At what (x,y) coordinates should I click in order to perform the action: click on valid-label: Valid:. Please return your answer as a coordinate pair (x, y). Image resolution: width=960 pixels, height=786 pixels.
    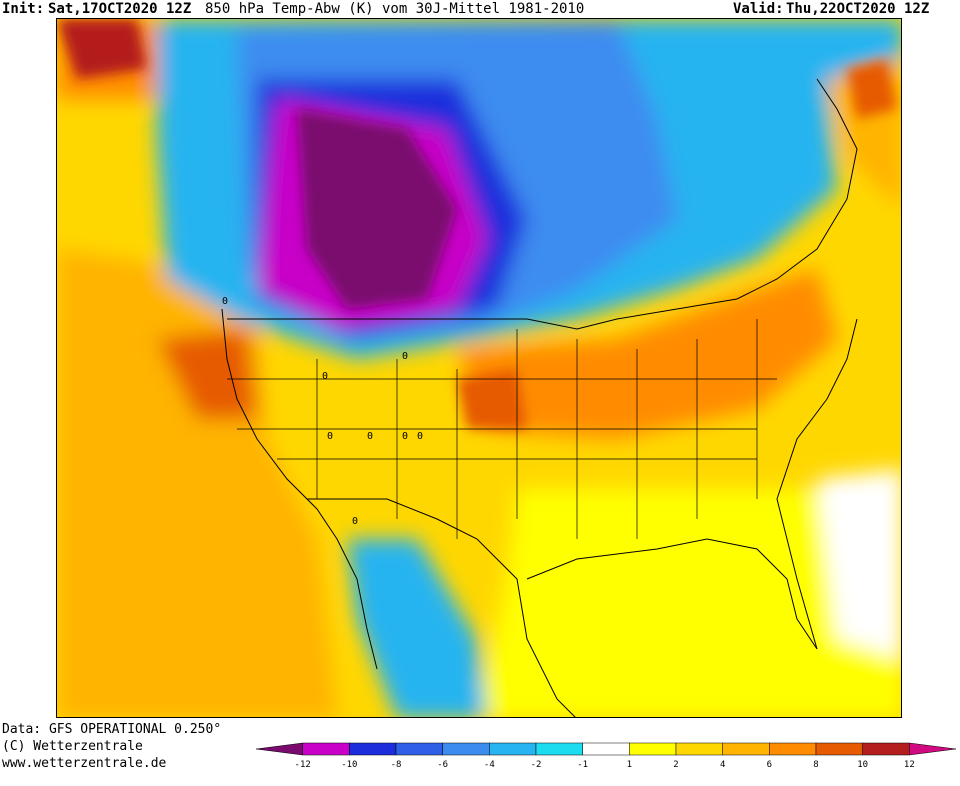
    Looking at the image, I should click on (758, 9).